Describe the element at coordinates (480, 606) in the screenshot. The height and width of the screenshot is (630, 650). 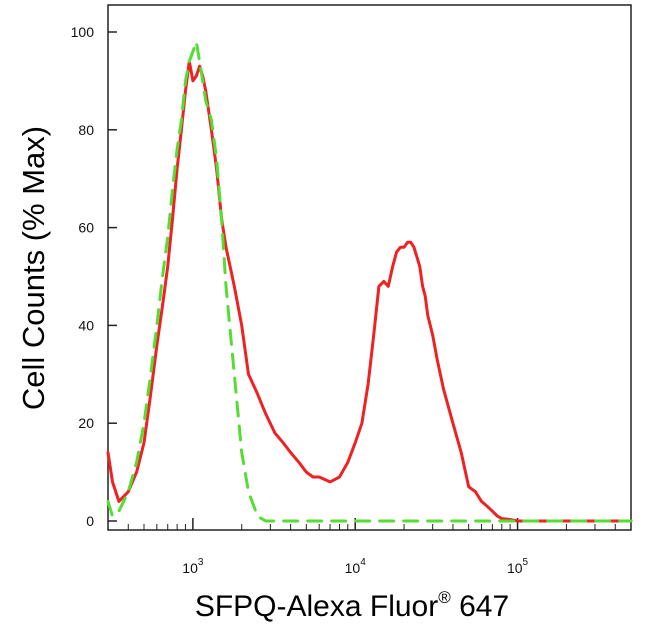
I see `x-axis-title-suffix: 647` at that location.